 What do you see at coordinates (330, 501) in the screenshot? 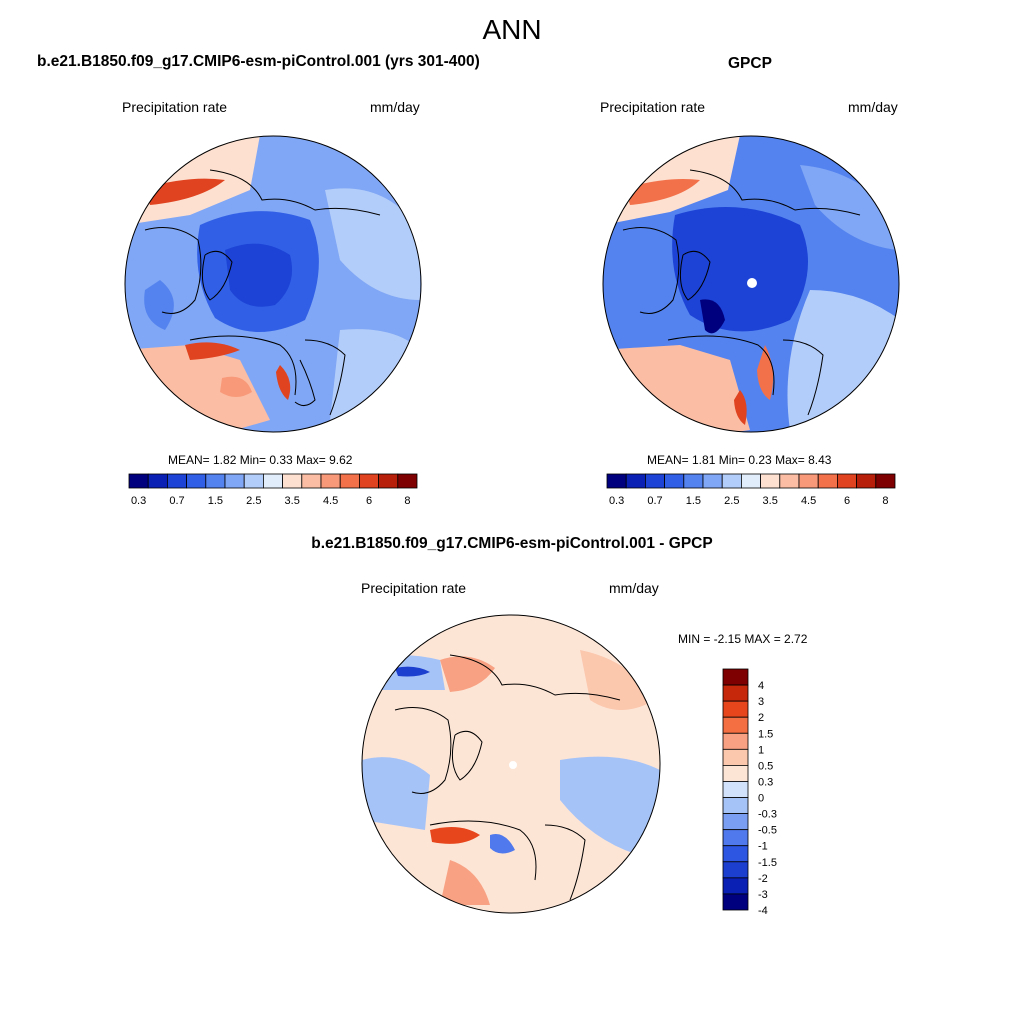
I see `panel1-colorbar-tick-label: 4.5` at bounding box center [330, 501].